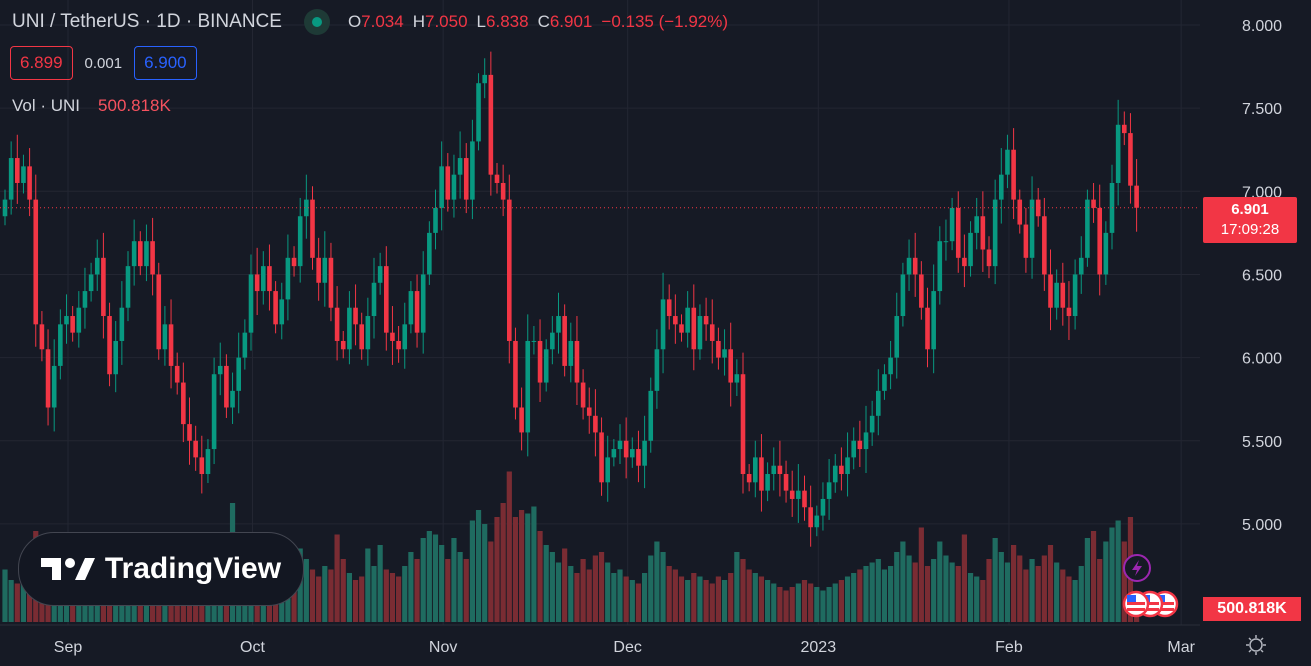 The height and width of the screenshot is (666, 1311). I want to click on low-label: L, so click(481, 21).